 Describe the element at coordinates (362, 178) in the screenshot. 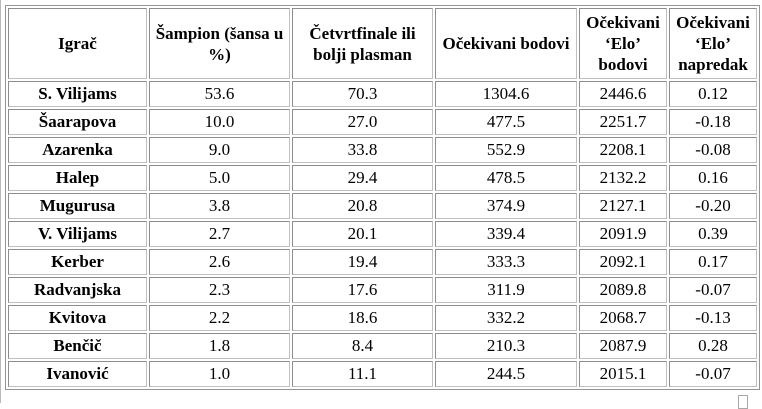

I see `value-cell: 29.4` at that location.